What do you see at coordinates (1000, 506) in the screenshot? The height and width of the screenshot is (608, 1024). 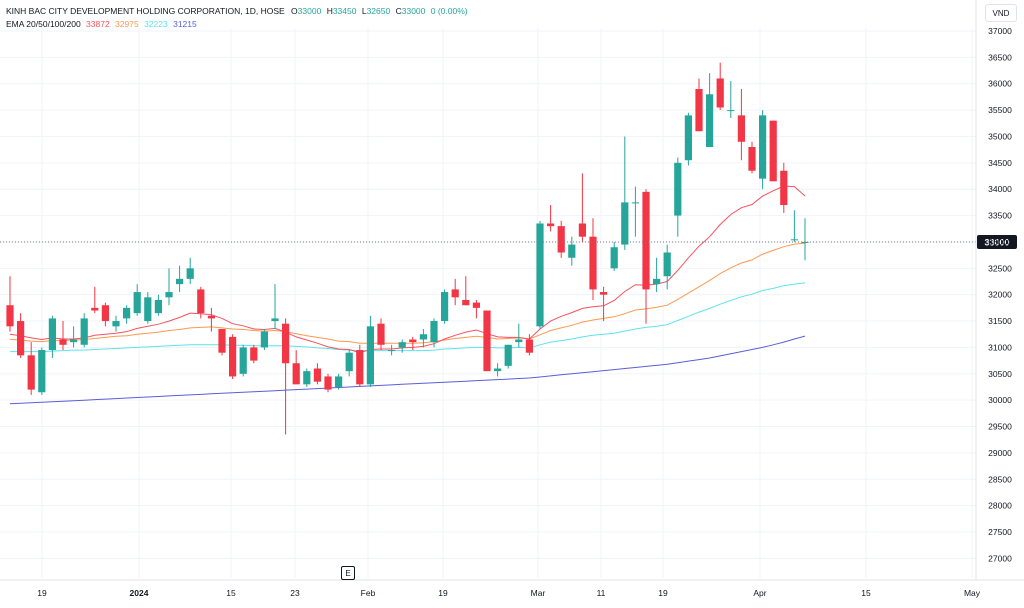 I see `y-tick-label: 28000` at bounding box center [1000, 506].